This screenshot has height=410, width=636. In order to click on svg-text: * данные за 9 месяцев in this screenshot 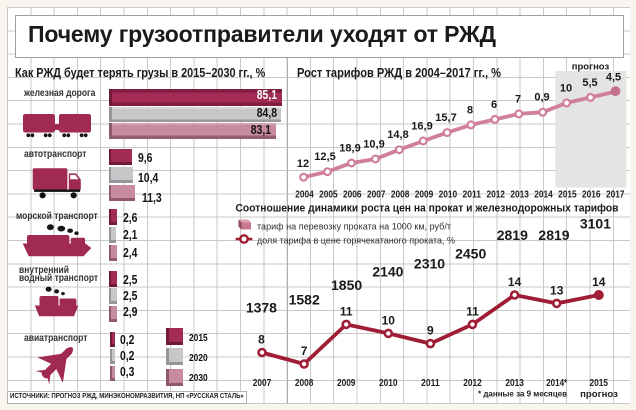, I will do `click(522, 394)`.